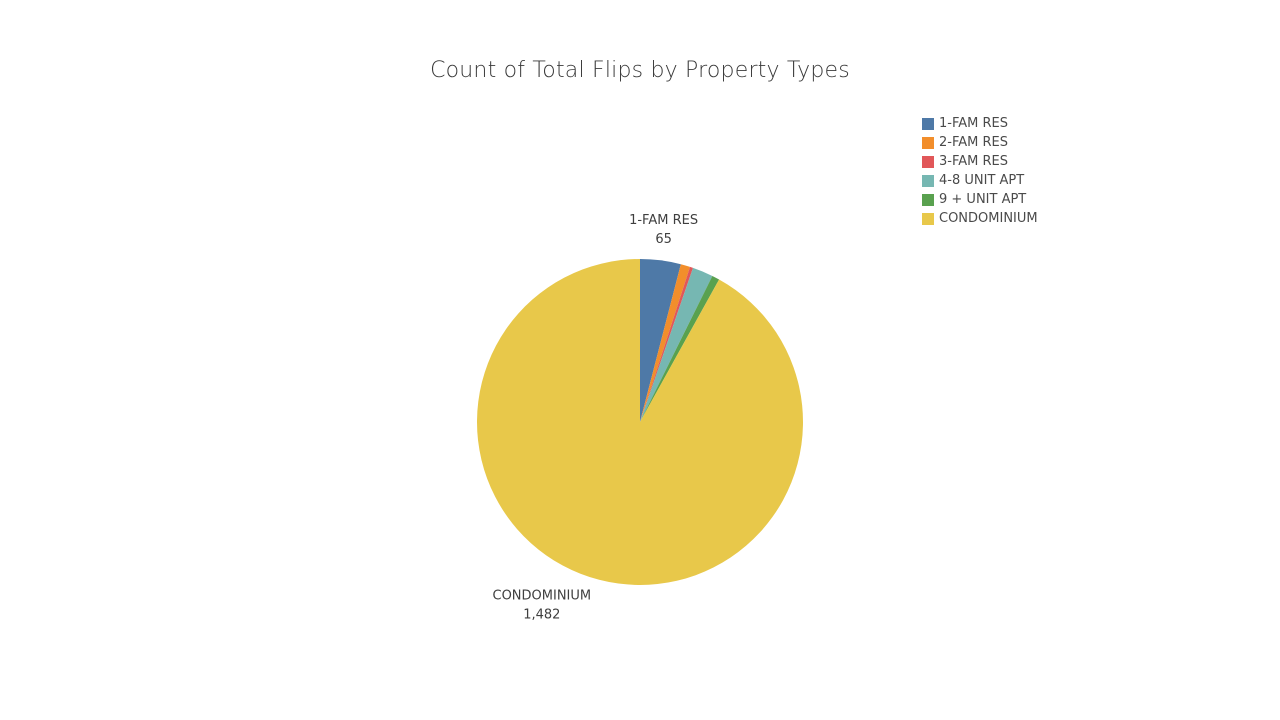  Describe the element at coordinates (1022, 142) in the screenshot. I see `legend-item: 2-FAM RES` at that location.